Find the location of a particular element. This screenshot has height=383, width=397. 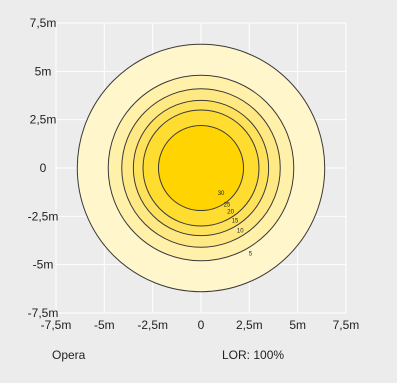

y-tick-label: -2,5m is located at coordinates (43, 216).